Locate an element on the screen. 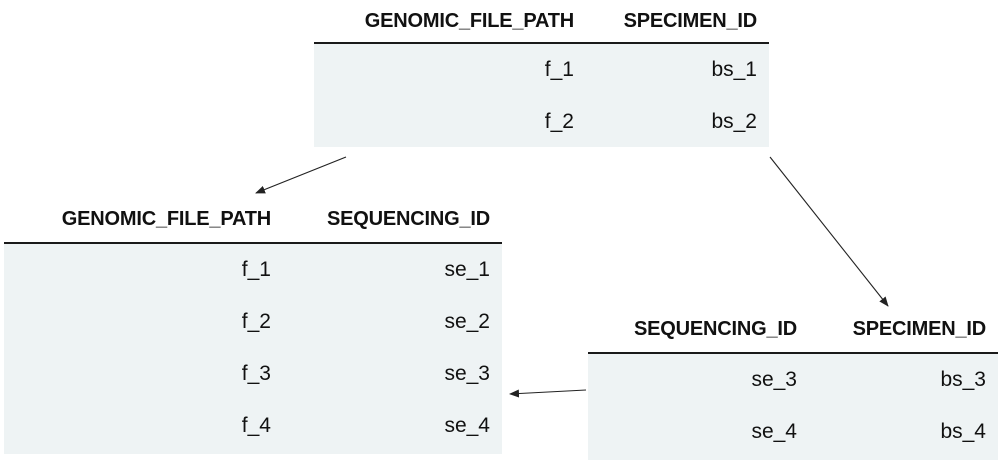 This screenshot has width=1000, height=471. table-row: f_4 se_4 is located at coordinates (253, 426).